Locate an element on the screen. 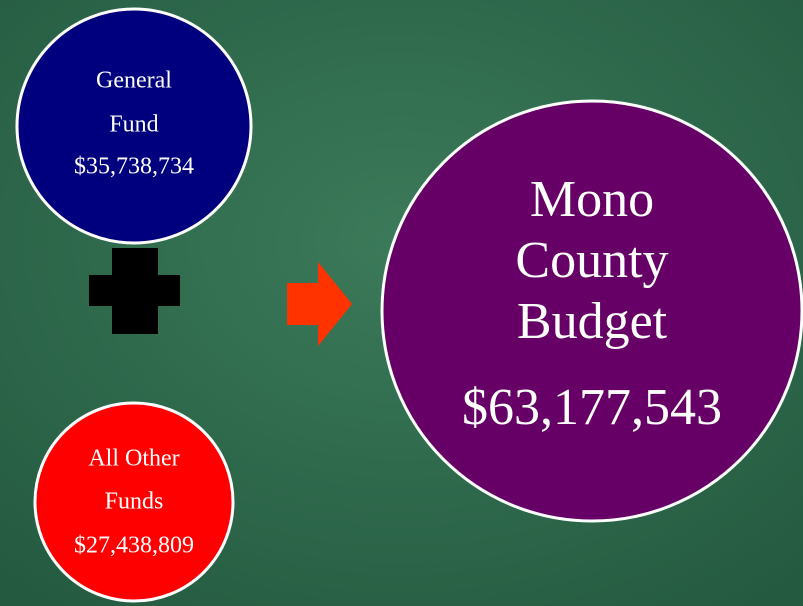 The image size is (803, 606). node-label: County is located at coordinates (591, 260).